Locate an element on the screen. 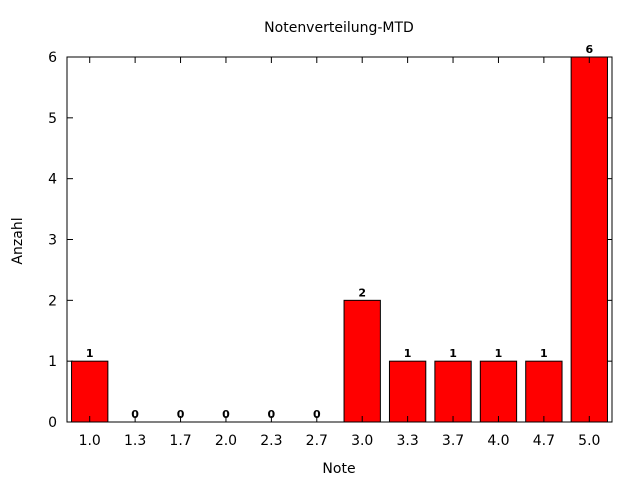 The height and width of the screenshot is (480, 640). data-label-1.3: 0 is located at coordinates (135, 414).